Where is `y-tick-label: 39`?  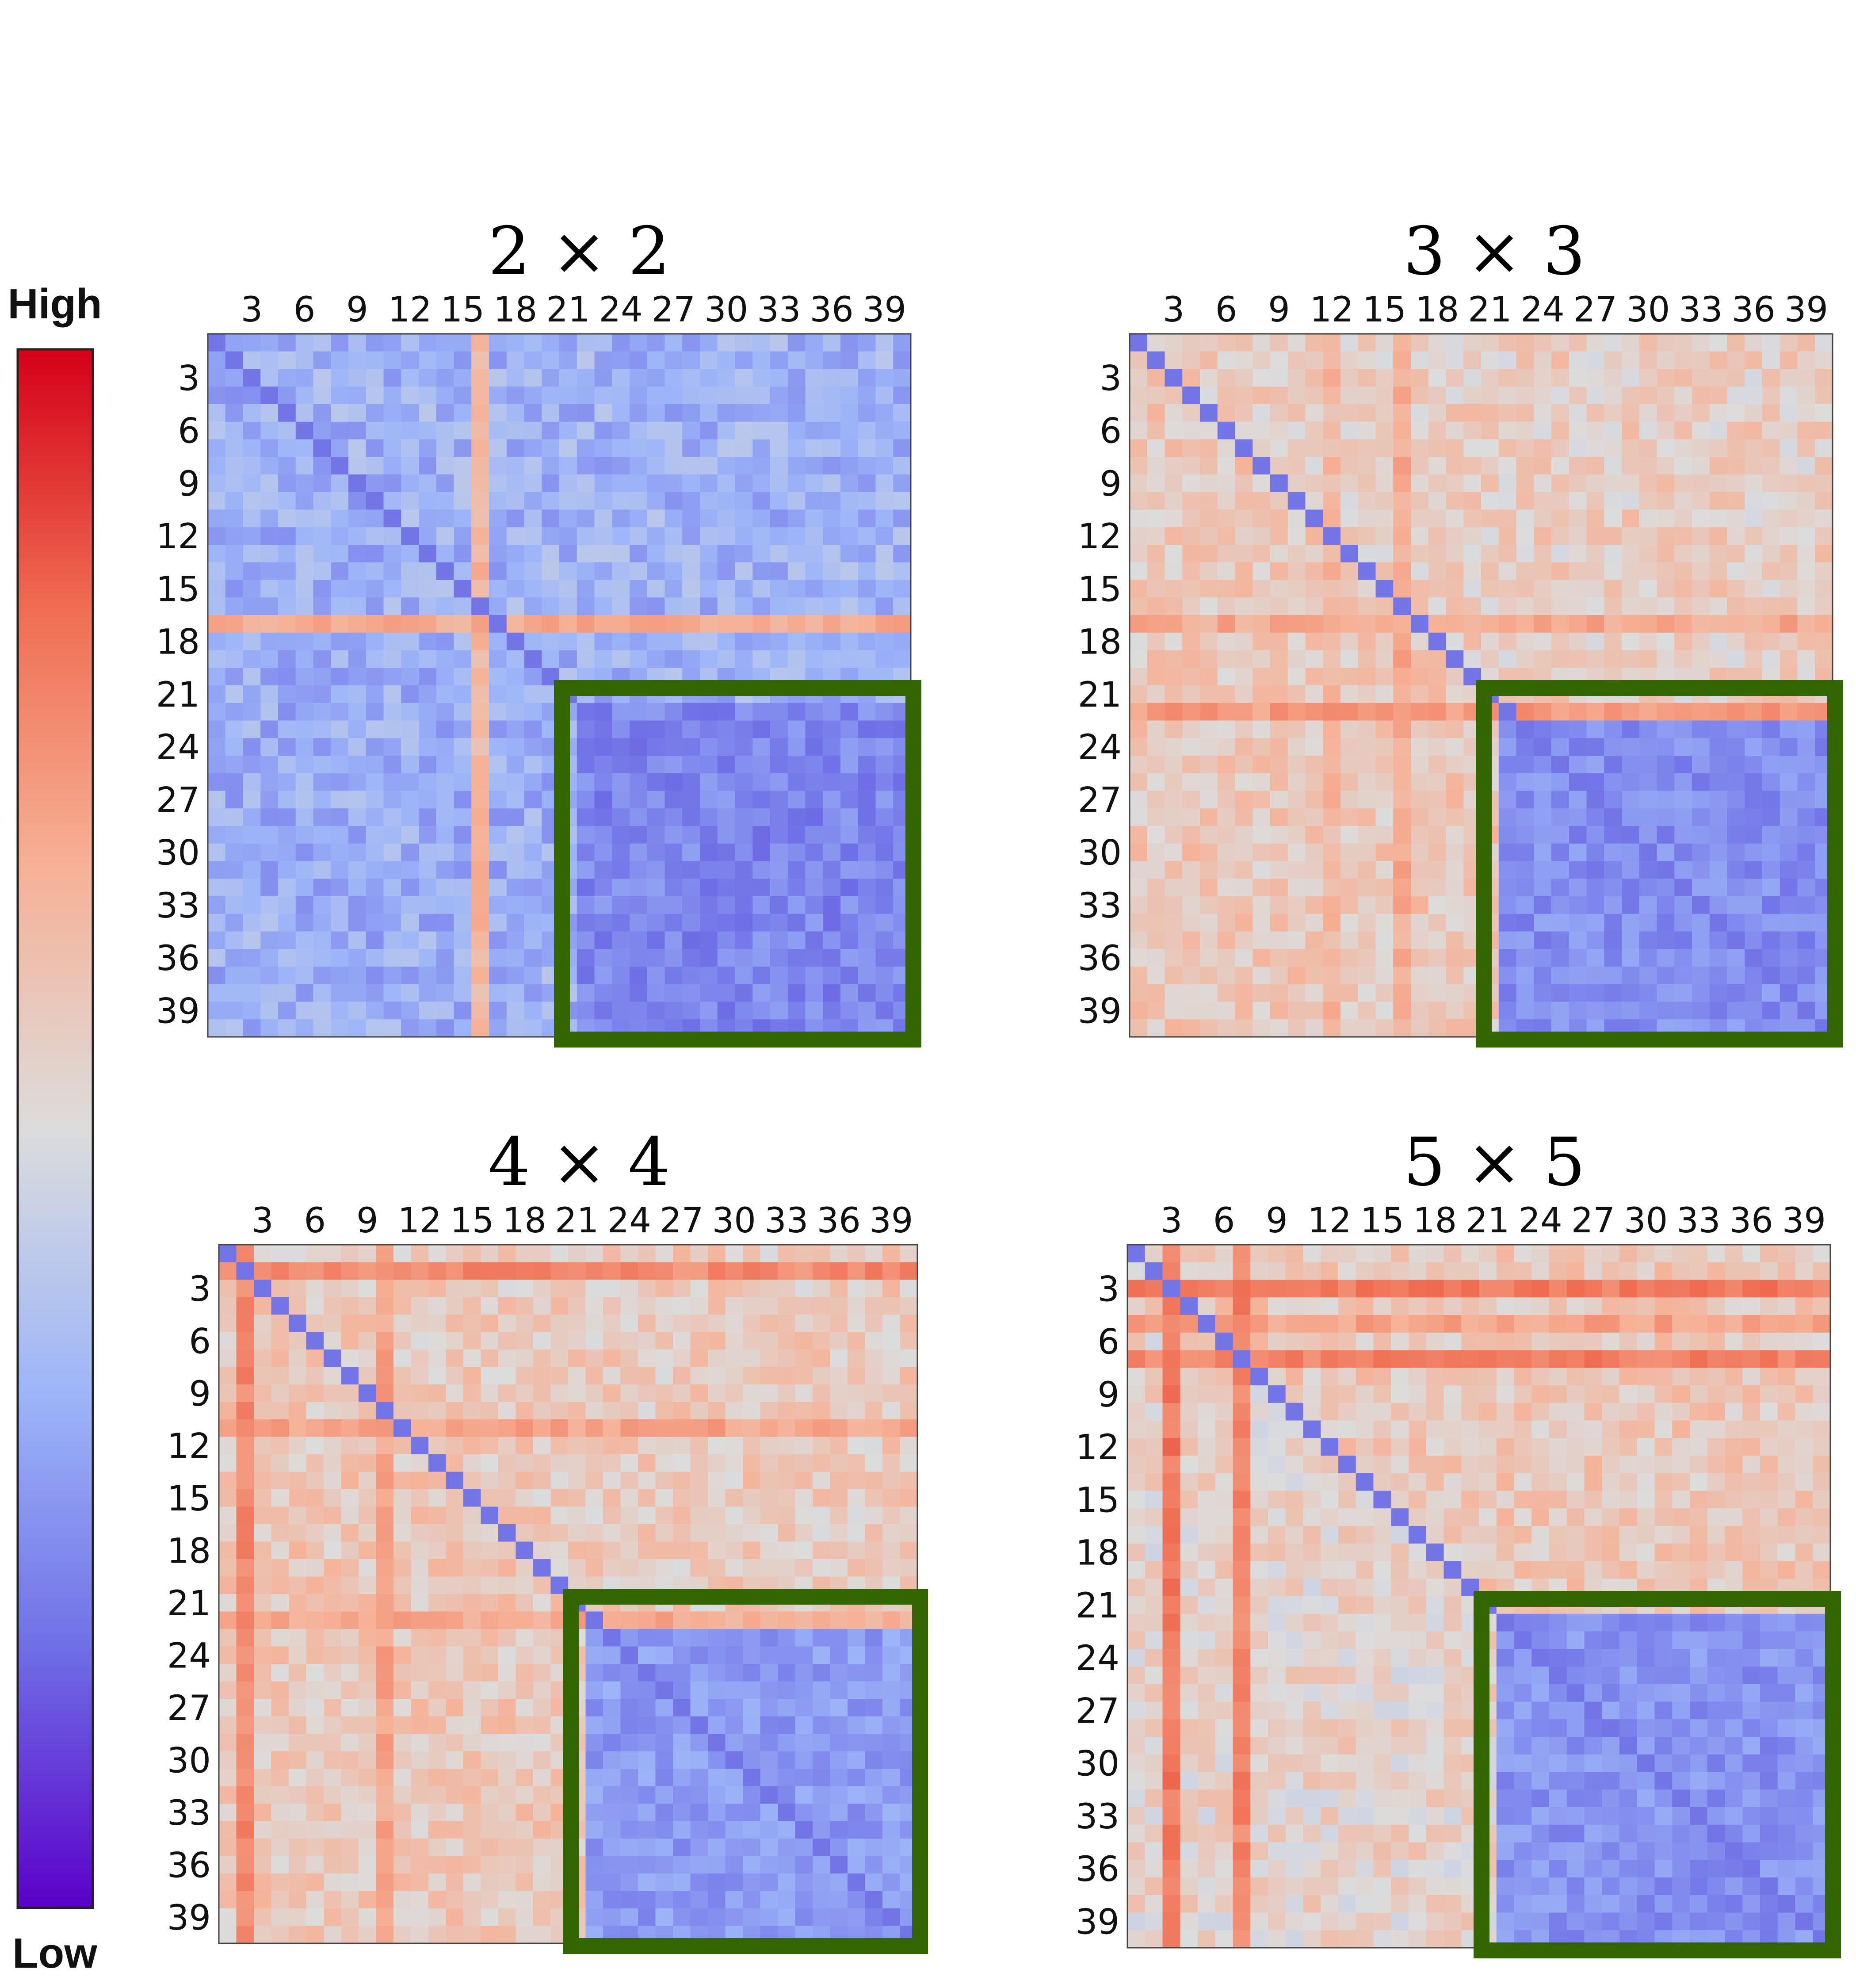 y-tick-label: 39 is located at coordinates (178, 1011).